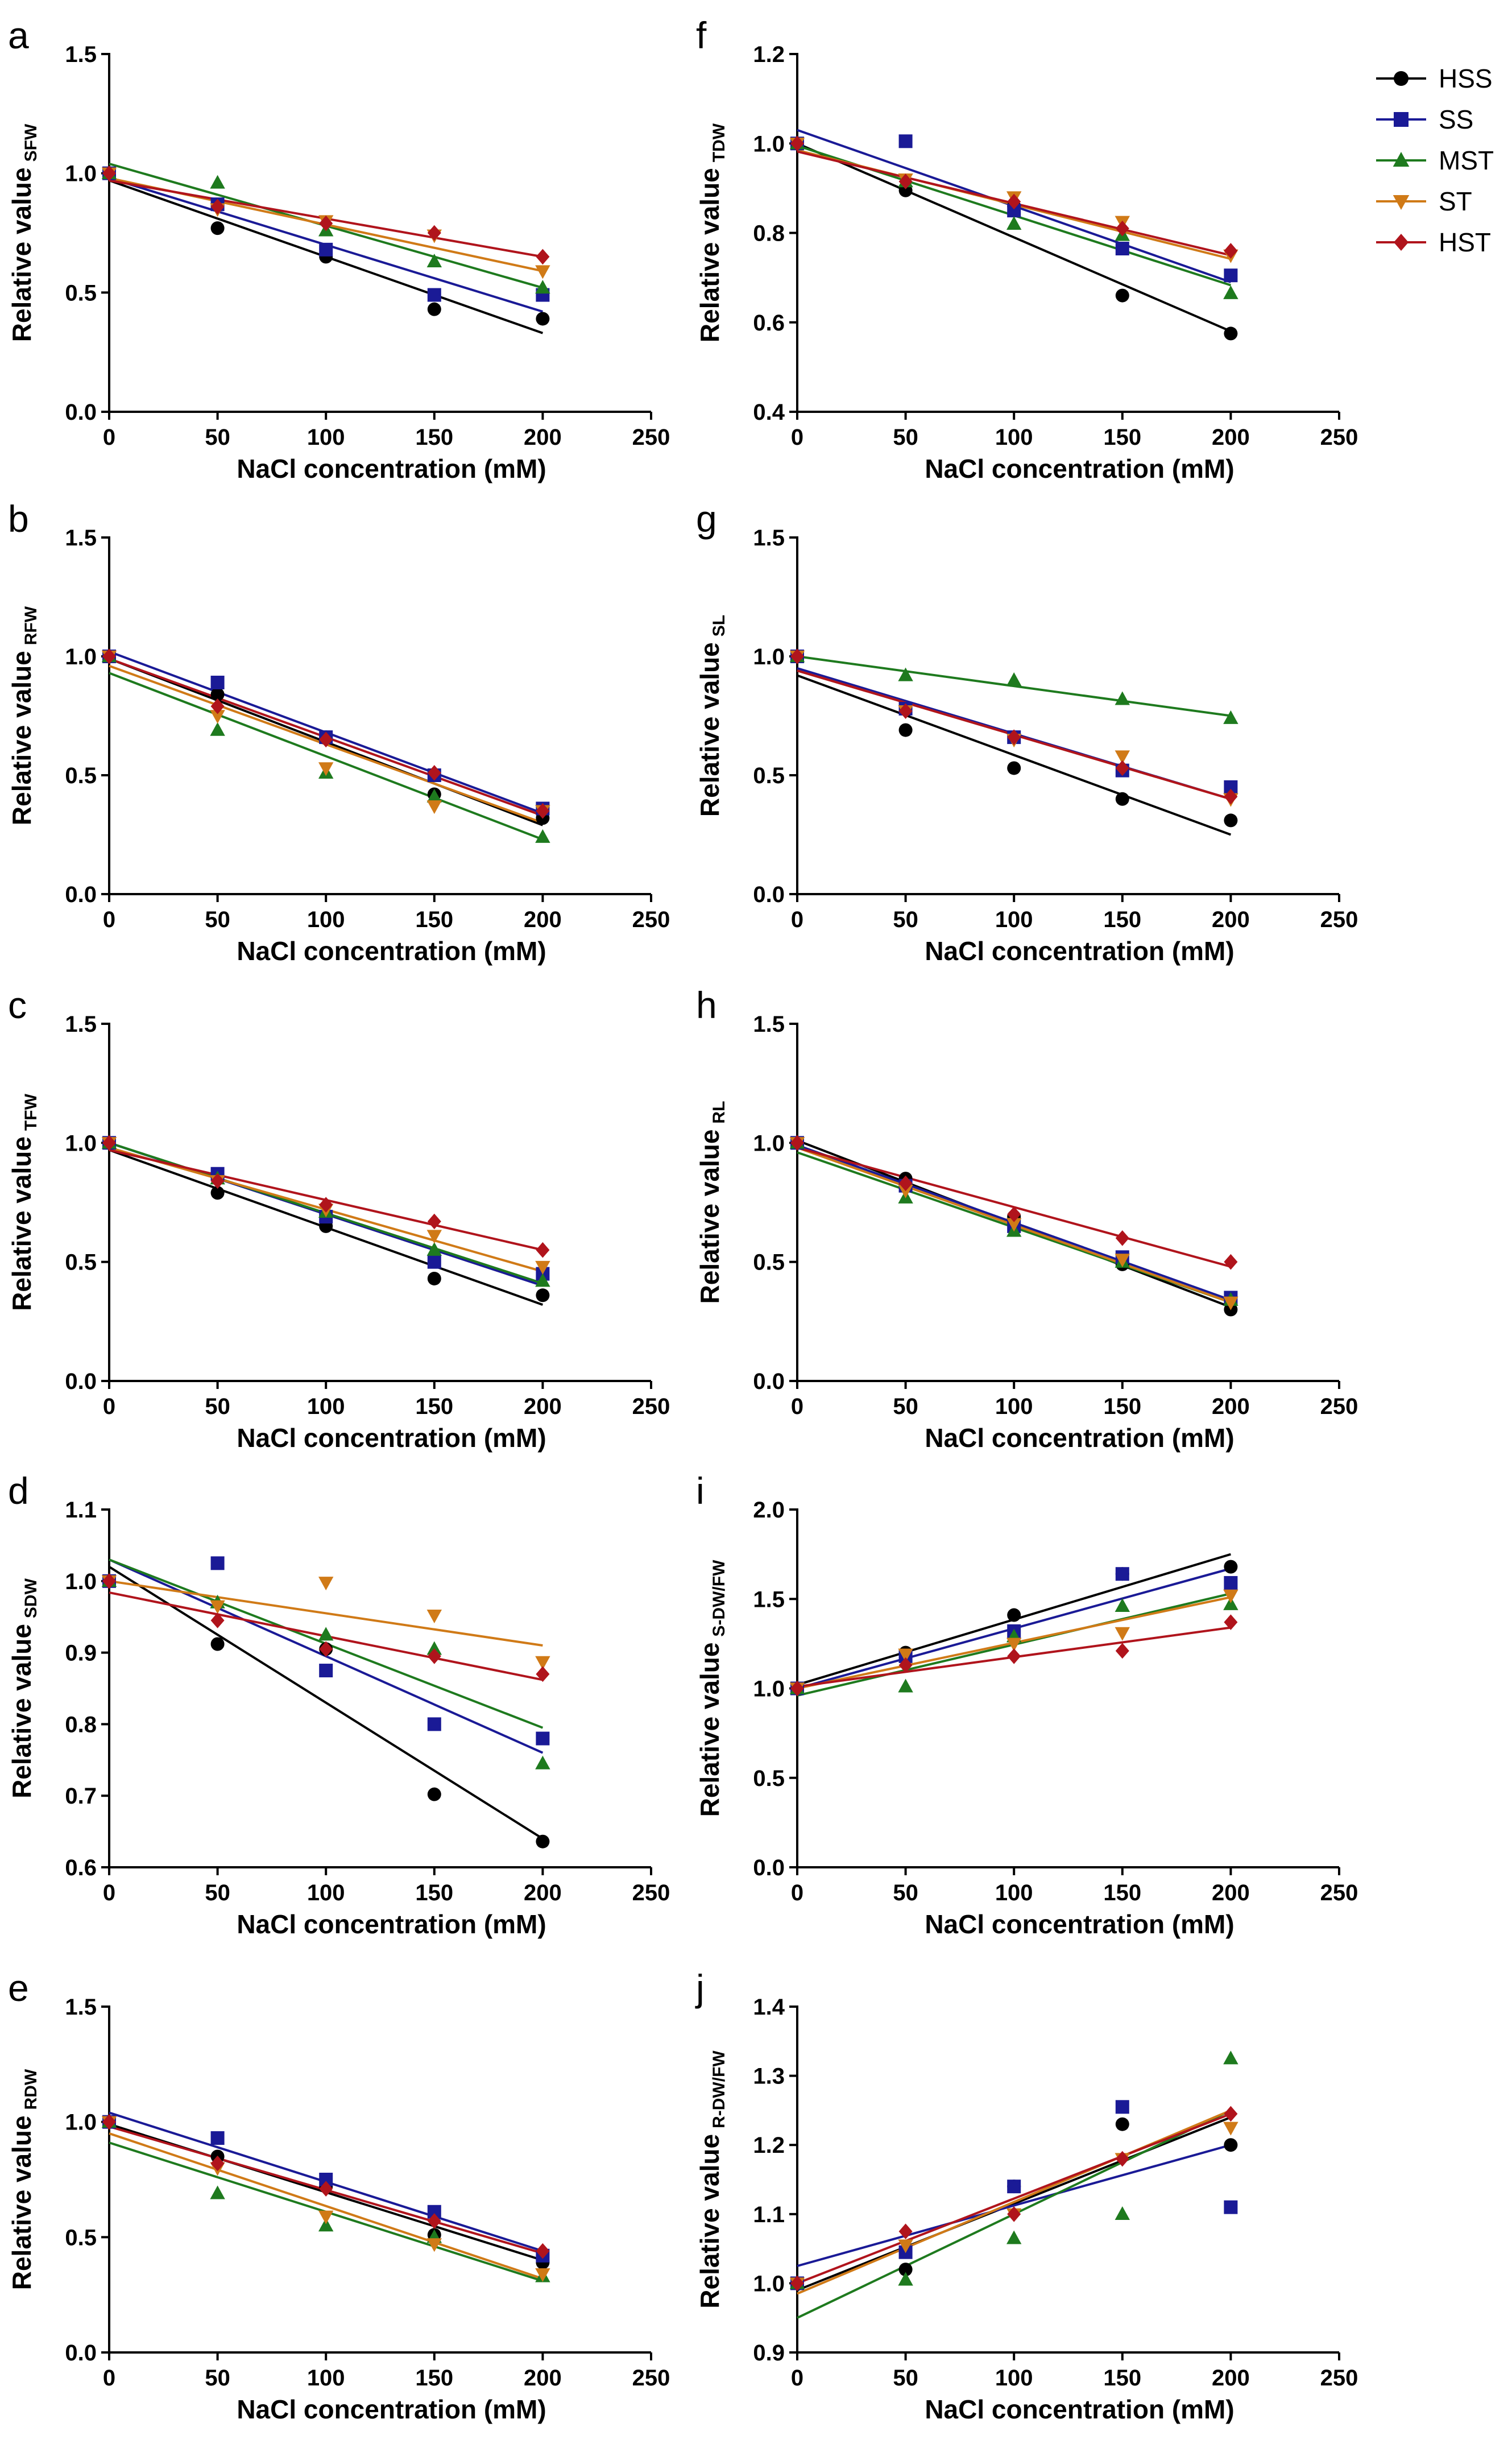 The width and height of the screenshot is (1512, 2448). I want to click on fit-line-st, so click(326, 1613).